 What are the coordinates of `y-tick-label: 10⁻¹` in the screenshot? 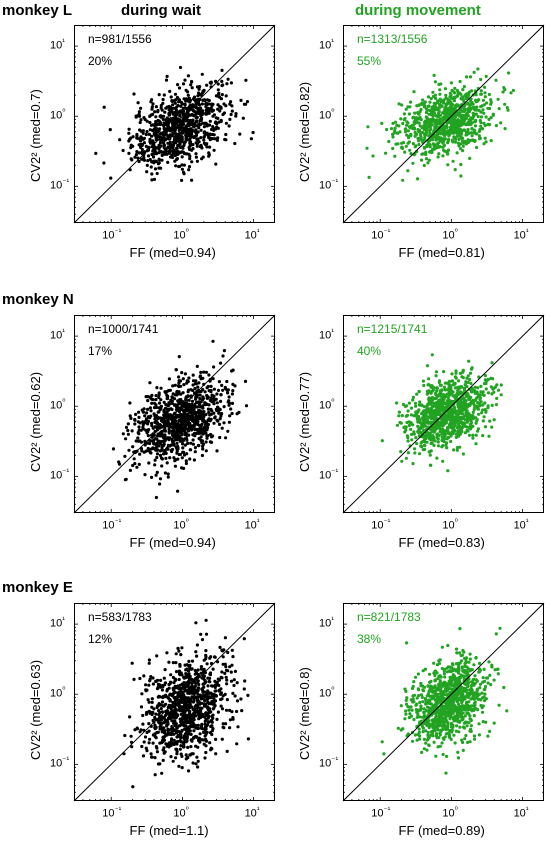 It's located at (329, 474).